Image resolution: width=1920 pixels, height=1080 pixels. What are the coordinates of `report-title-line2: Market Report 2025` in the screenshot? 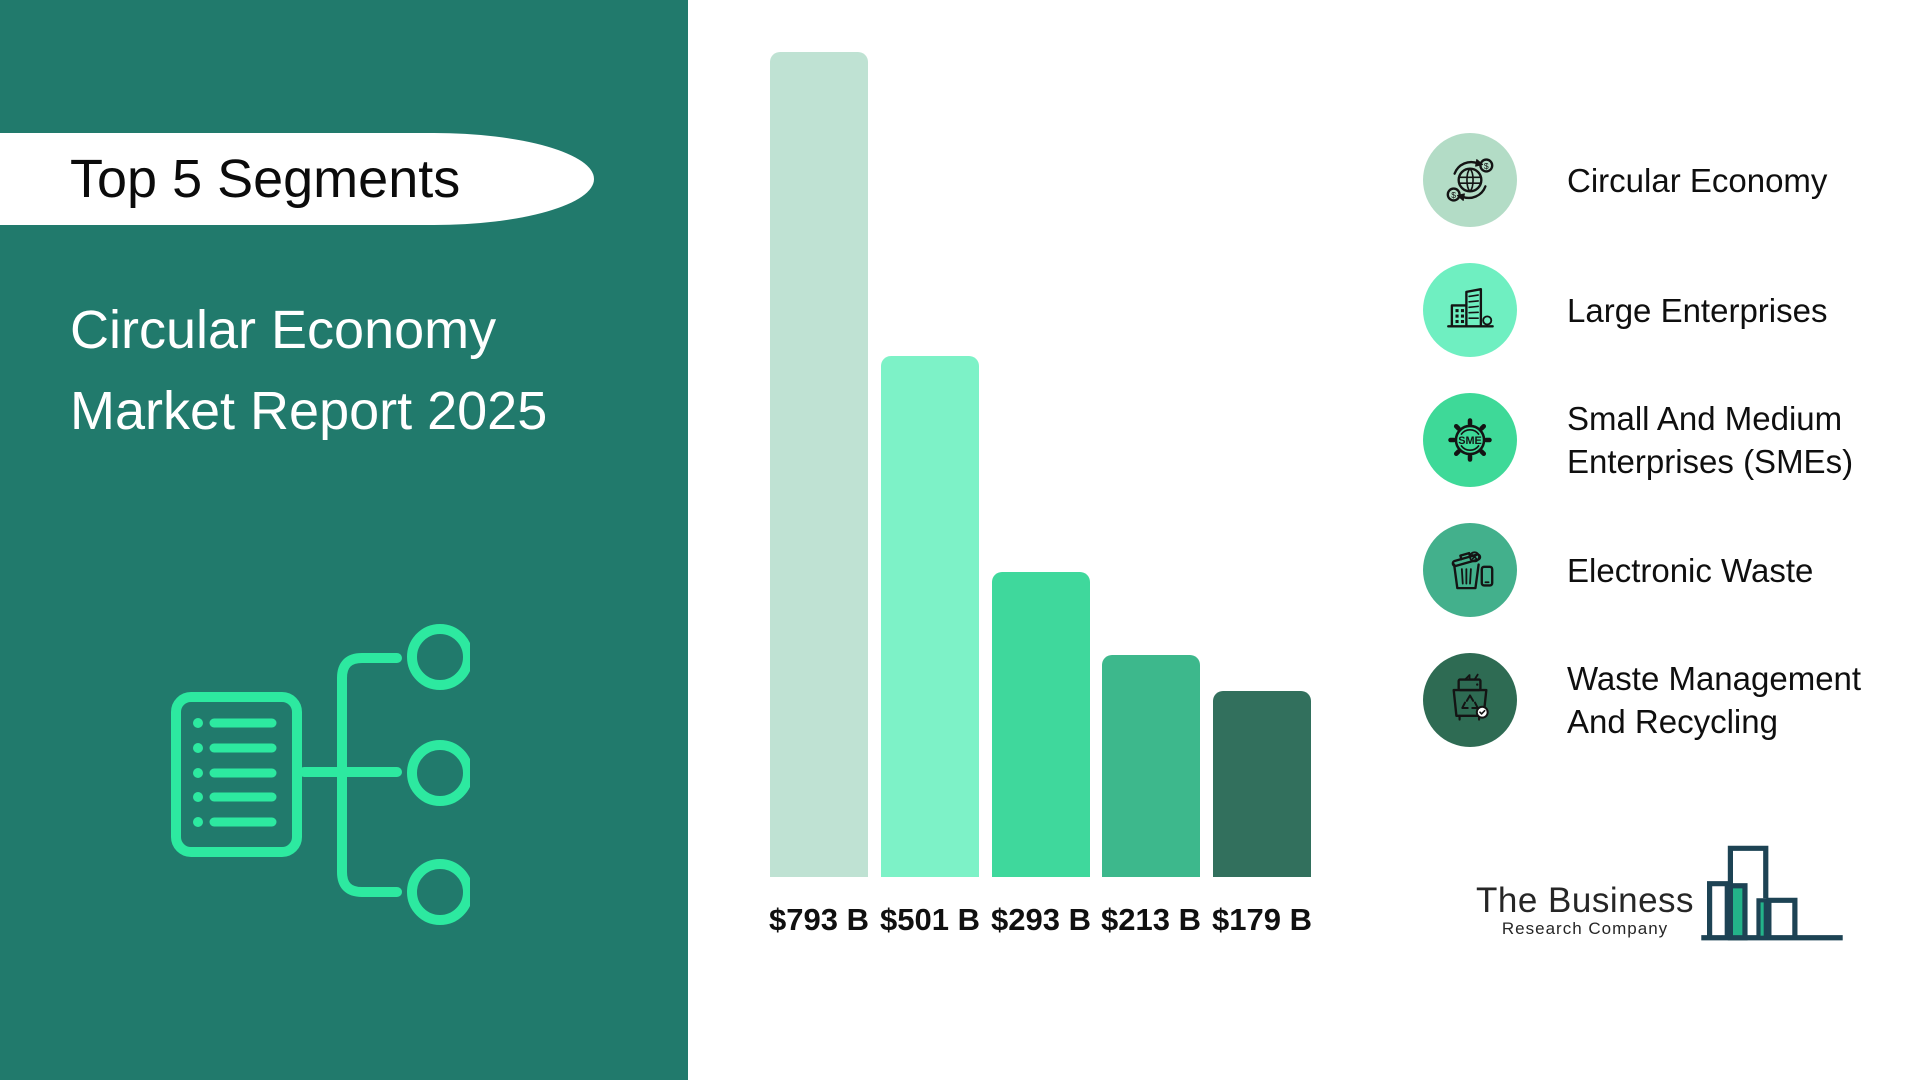 It's located at (309, 411).